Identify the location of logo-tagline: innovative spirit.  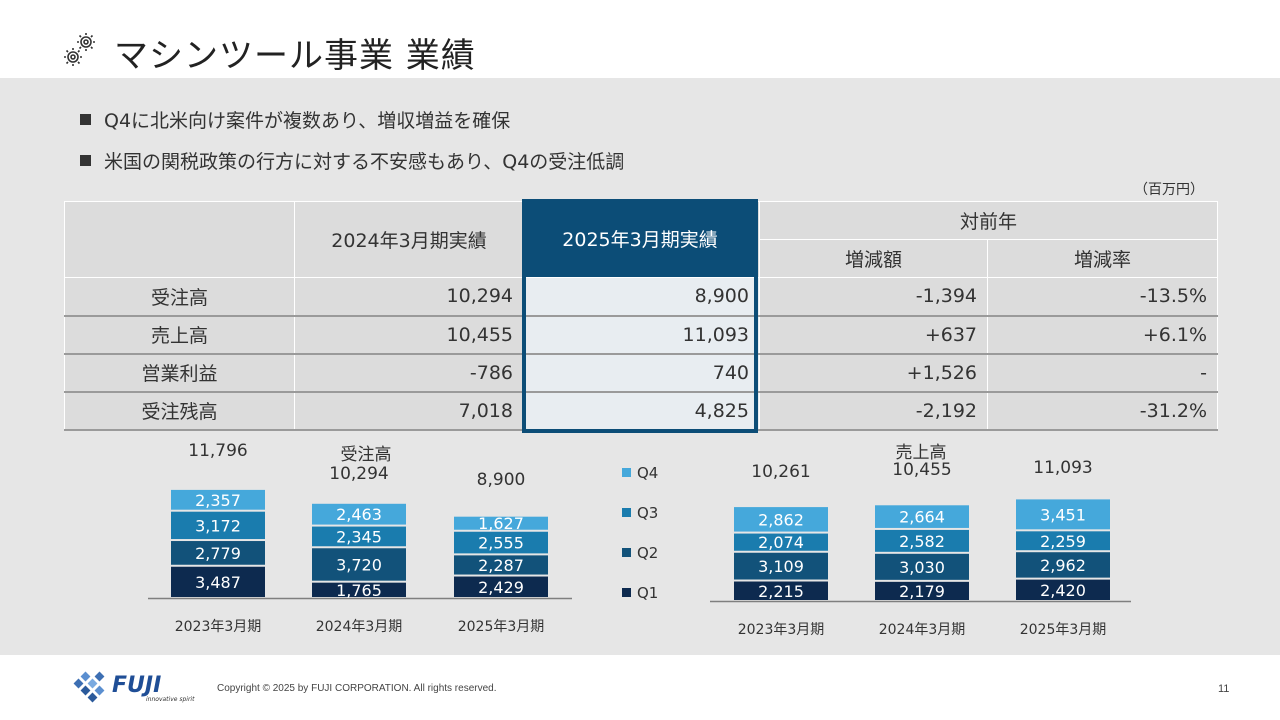
(170, 699).